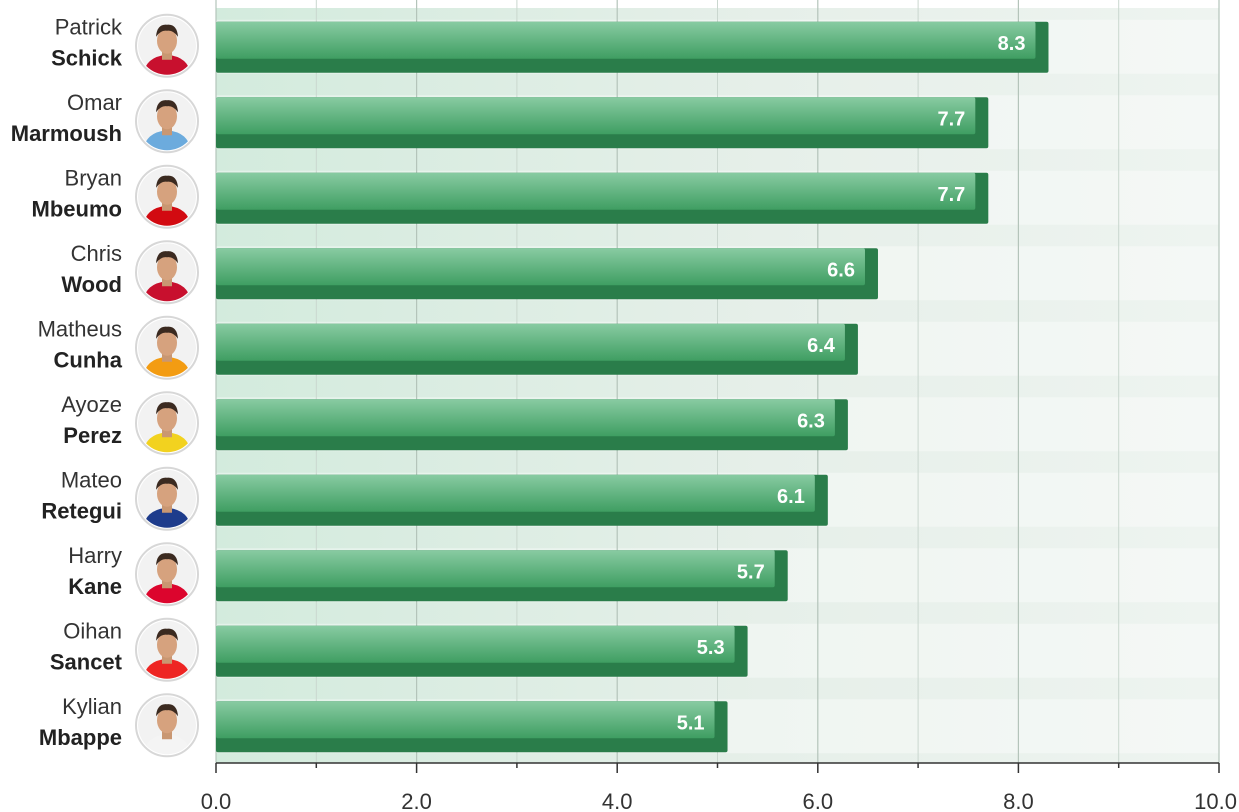  What do you see at coordinates (95, 586) in the screenshot?
I see `player-last-name: Kane` at bounding box center [95, 586].